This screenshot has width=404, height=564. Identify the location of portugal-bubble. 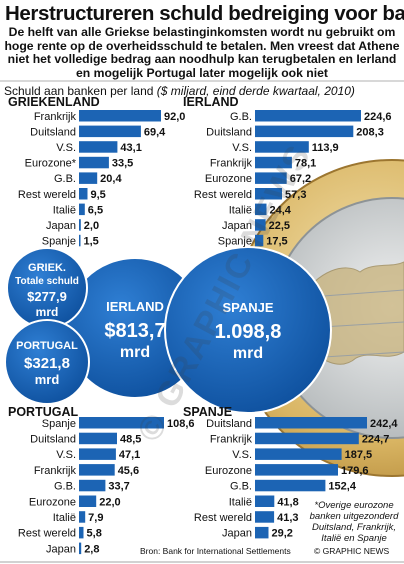
(47, 362).